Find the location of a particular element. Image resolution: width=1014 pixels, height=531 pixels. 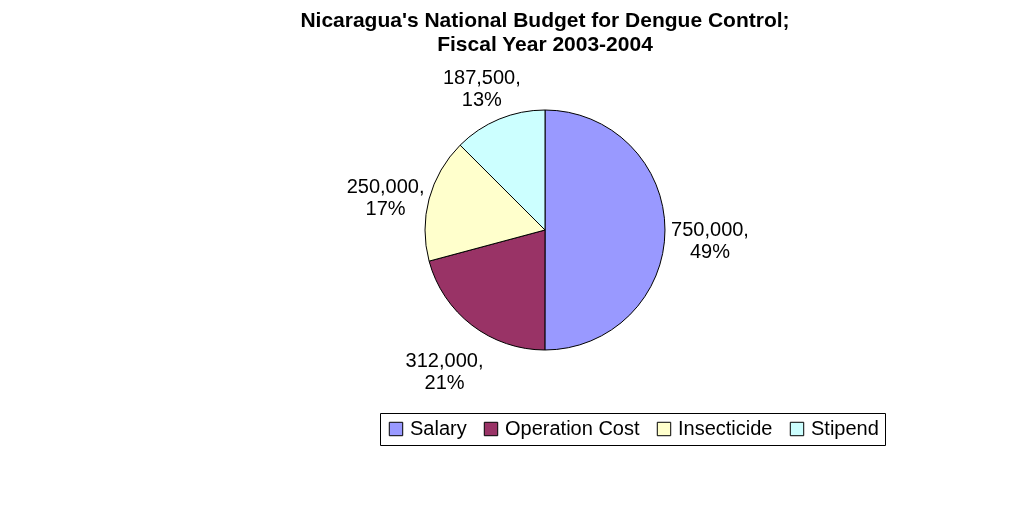

legend-label: Salary is located at coordinates (438, 428).